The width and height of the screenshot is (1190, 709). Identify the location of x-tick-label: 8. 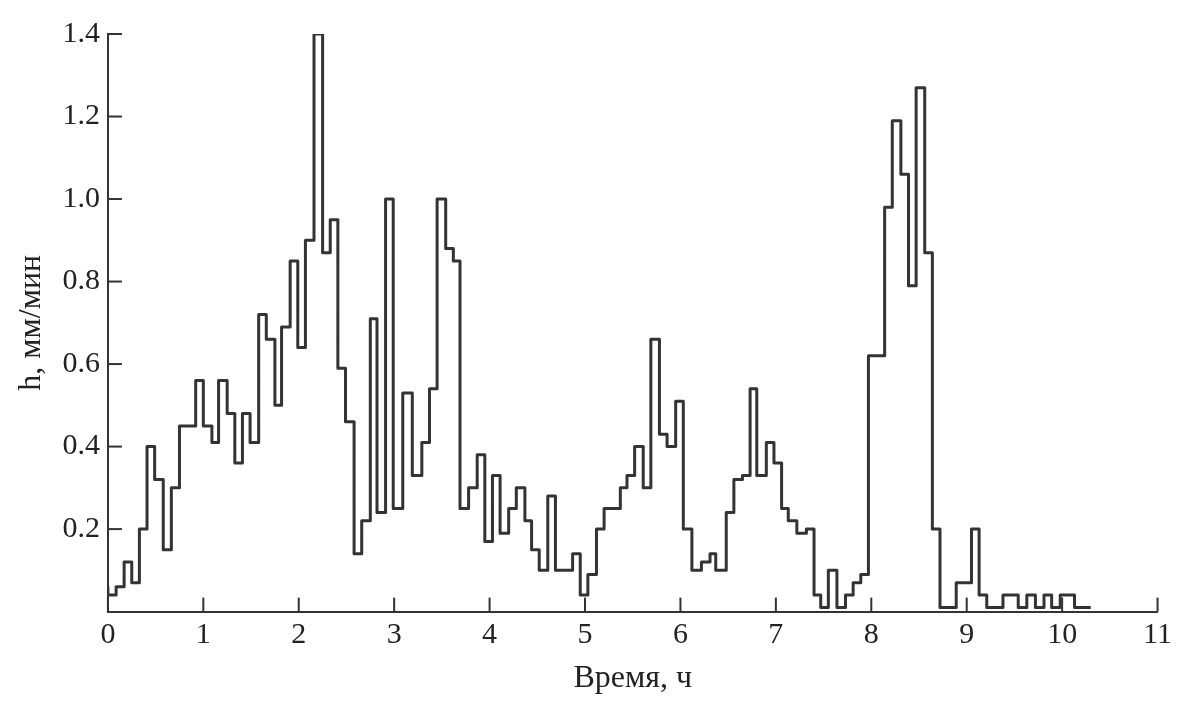
(871, 633).